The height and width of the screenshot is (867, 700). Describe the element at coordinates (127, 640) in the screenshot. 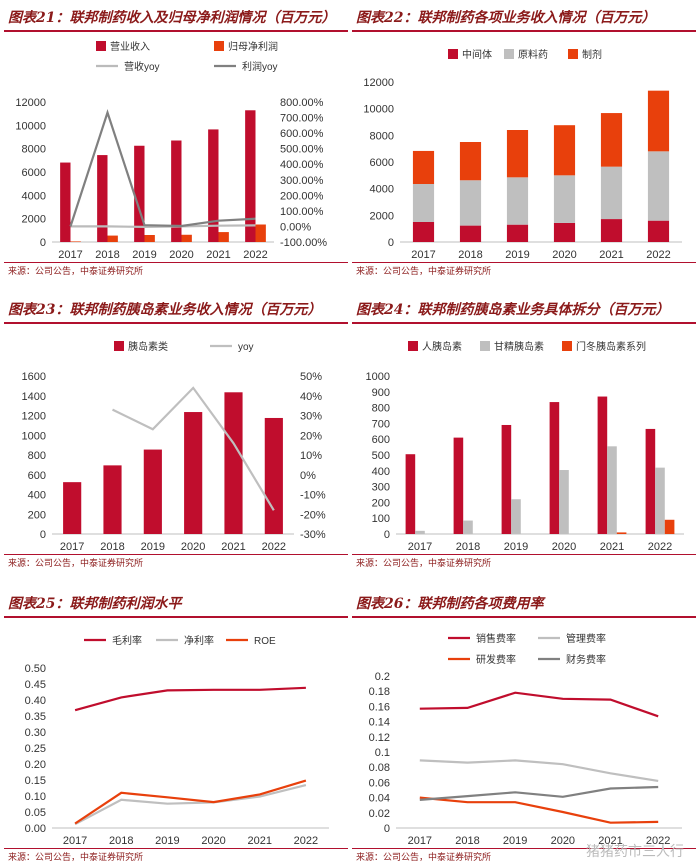

I see `legend-label: 毛利率` at that location.